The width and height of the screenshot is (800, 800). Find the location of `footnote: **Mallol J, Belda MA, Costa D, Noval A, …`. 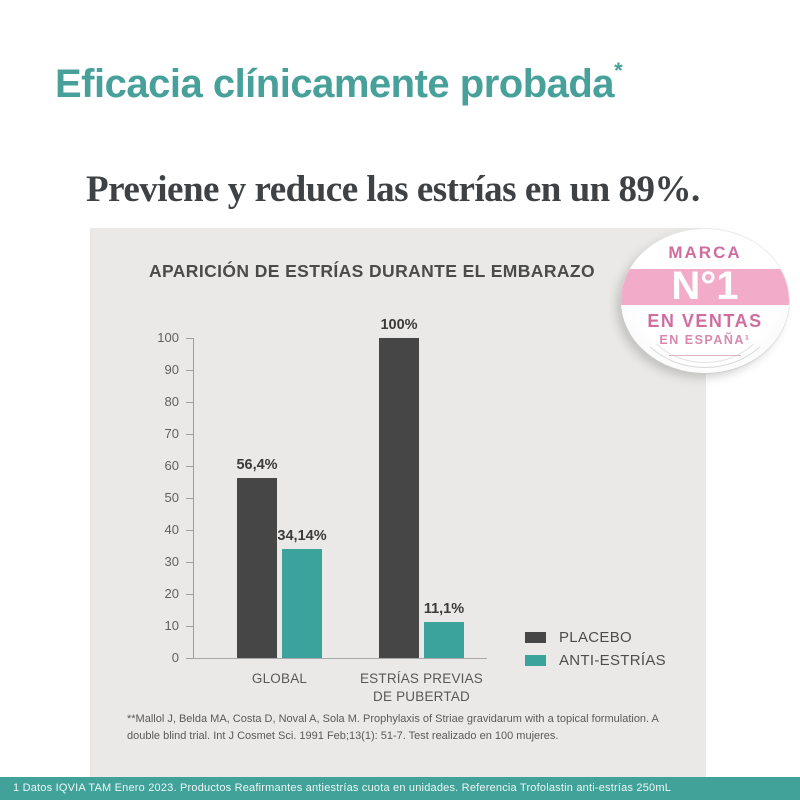

footnote: **Mallol J, Belda MA, Costa D, Noval A, … is located at coordinates (393, 728).